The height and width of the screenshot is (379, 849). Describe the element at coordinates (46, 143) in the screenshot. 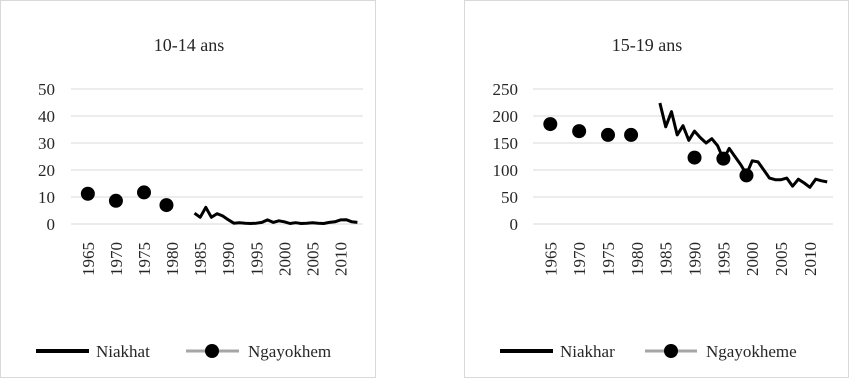

I see `y-tick-label: 30` at that location.